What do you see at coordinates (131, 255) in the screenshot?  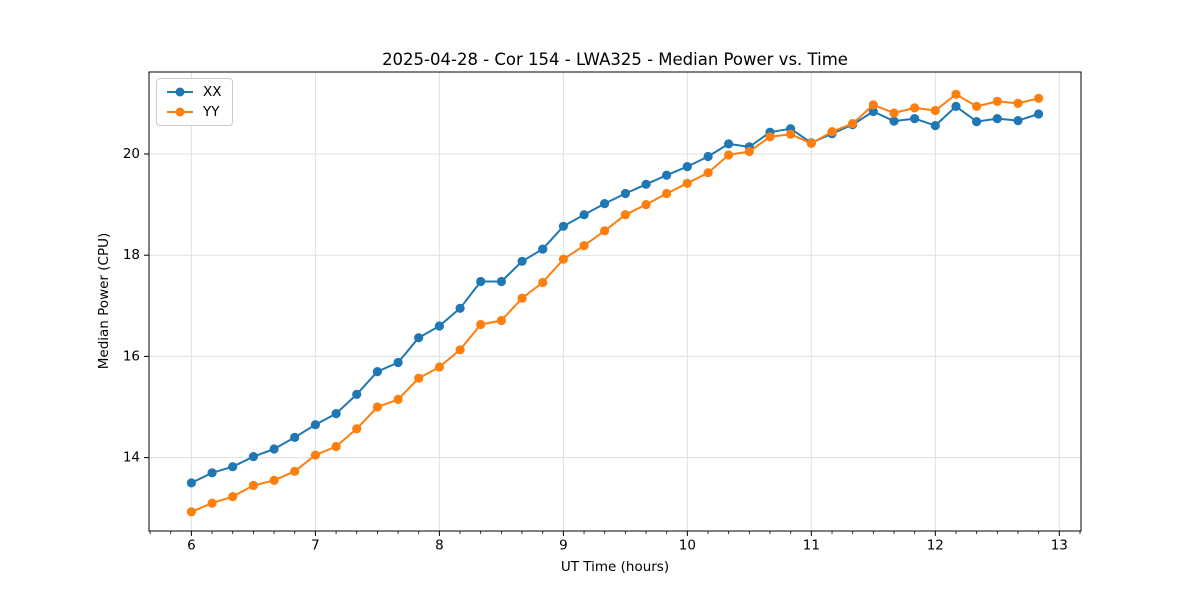 I see `y-tick-label: 18` at bounding box center [131, 255].